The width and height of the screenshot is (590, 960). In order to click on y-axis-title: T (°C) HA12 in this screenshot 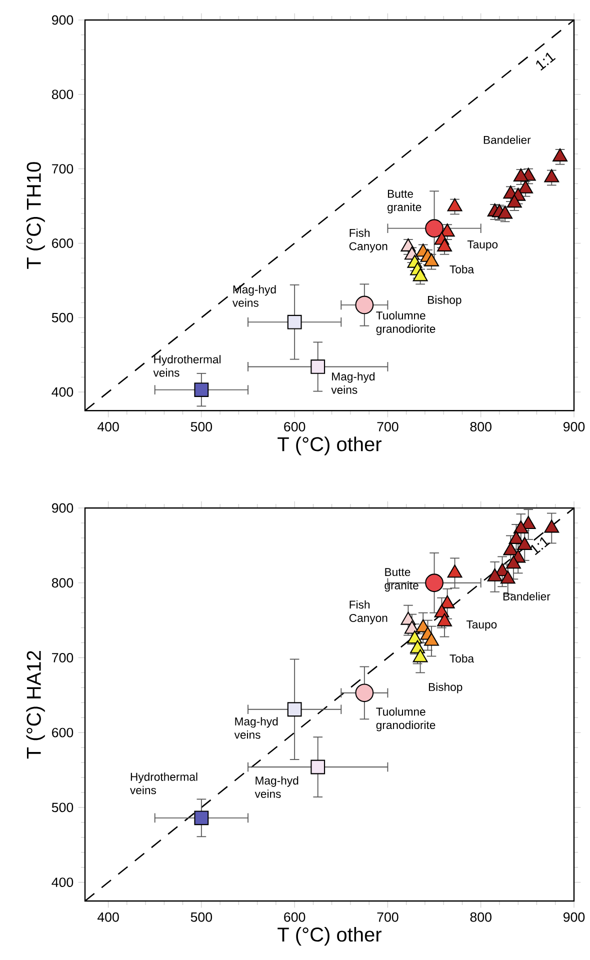, I will do `click(36, 704)`.